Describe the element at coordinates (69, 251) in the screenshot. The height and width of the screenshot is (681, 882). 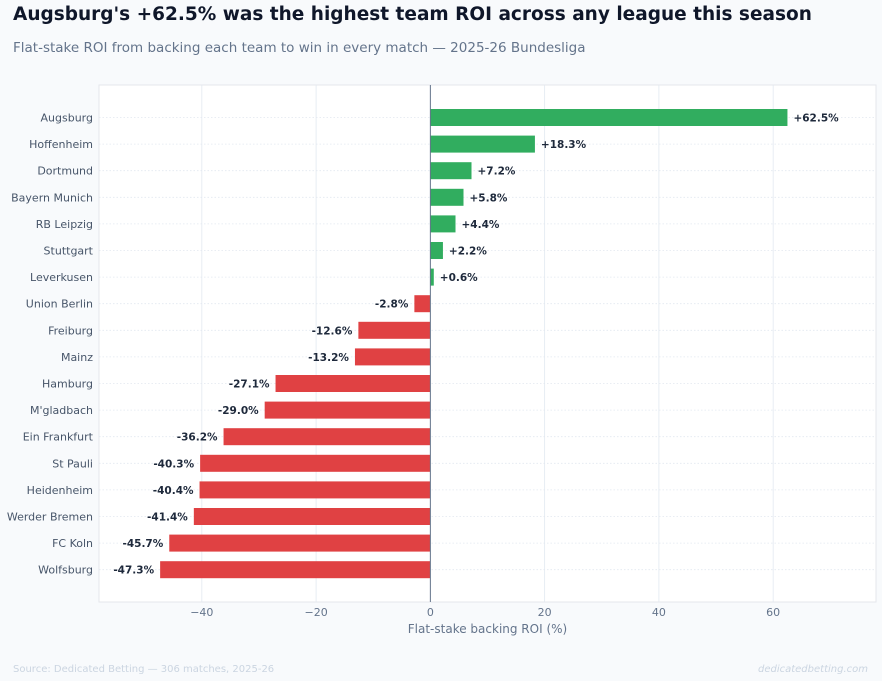
I see `category-label: Stuttgart` at that location.